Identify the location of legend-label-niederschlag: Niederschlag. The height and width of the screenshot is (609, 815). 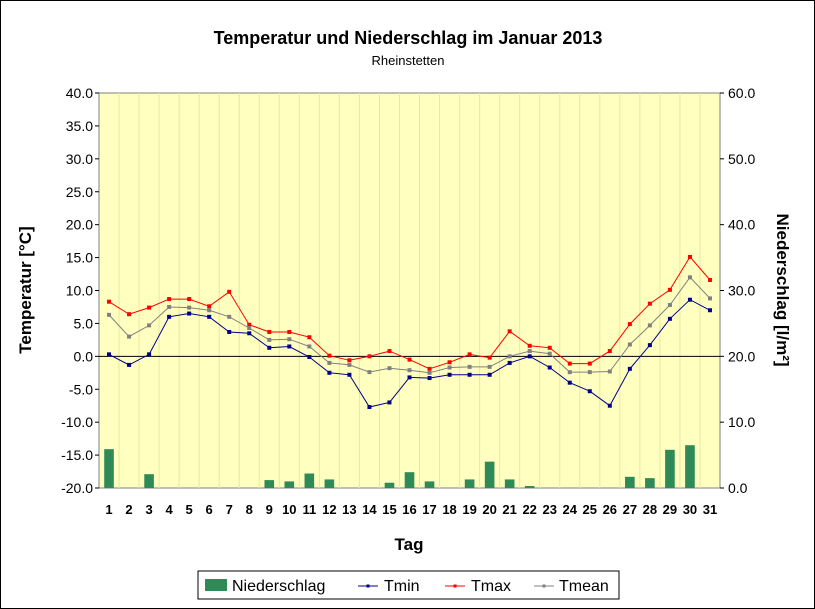
(278, 586).